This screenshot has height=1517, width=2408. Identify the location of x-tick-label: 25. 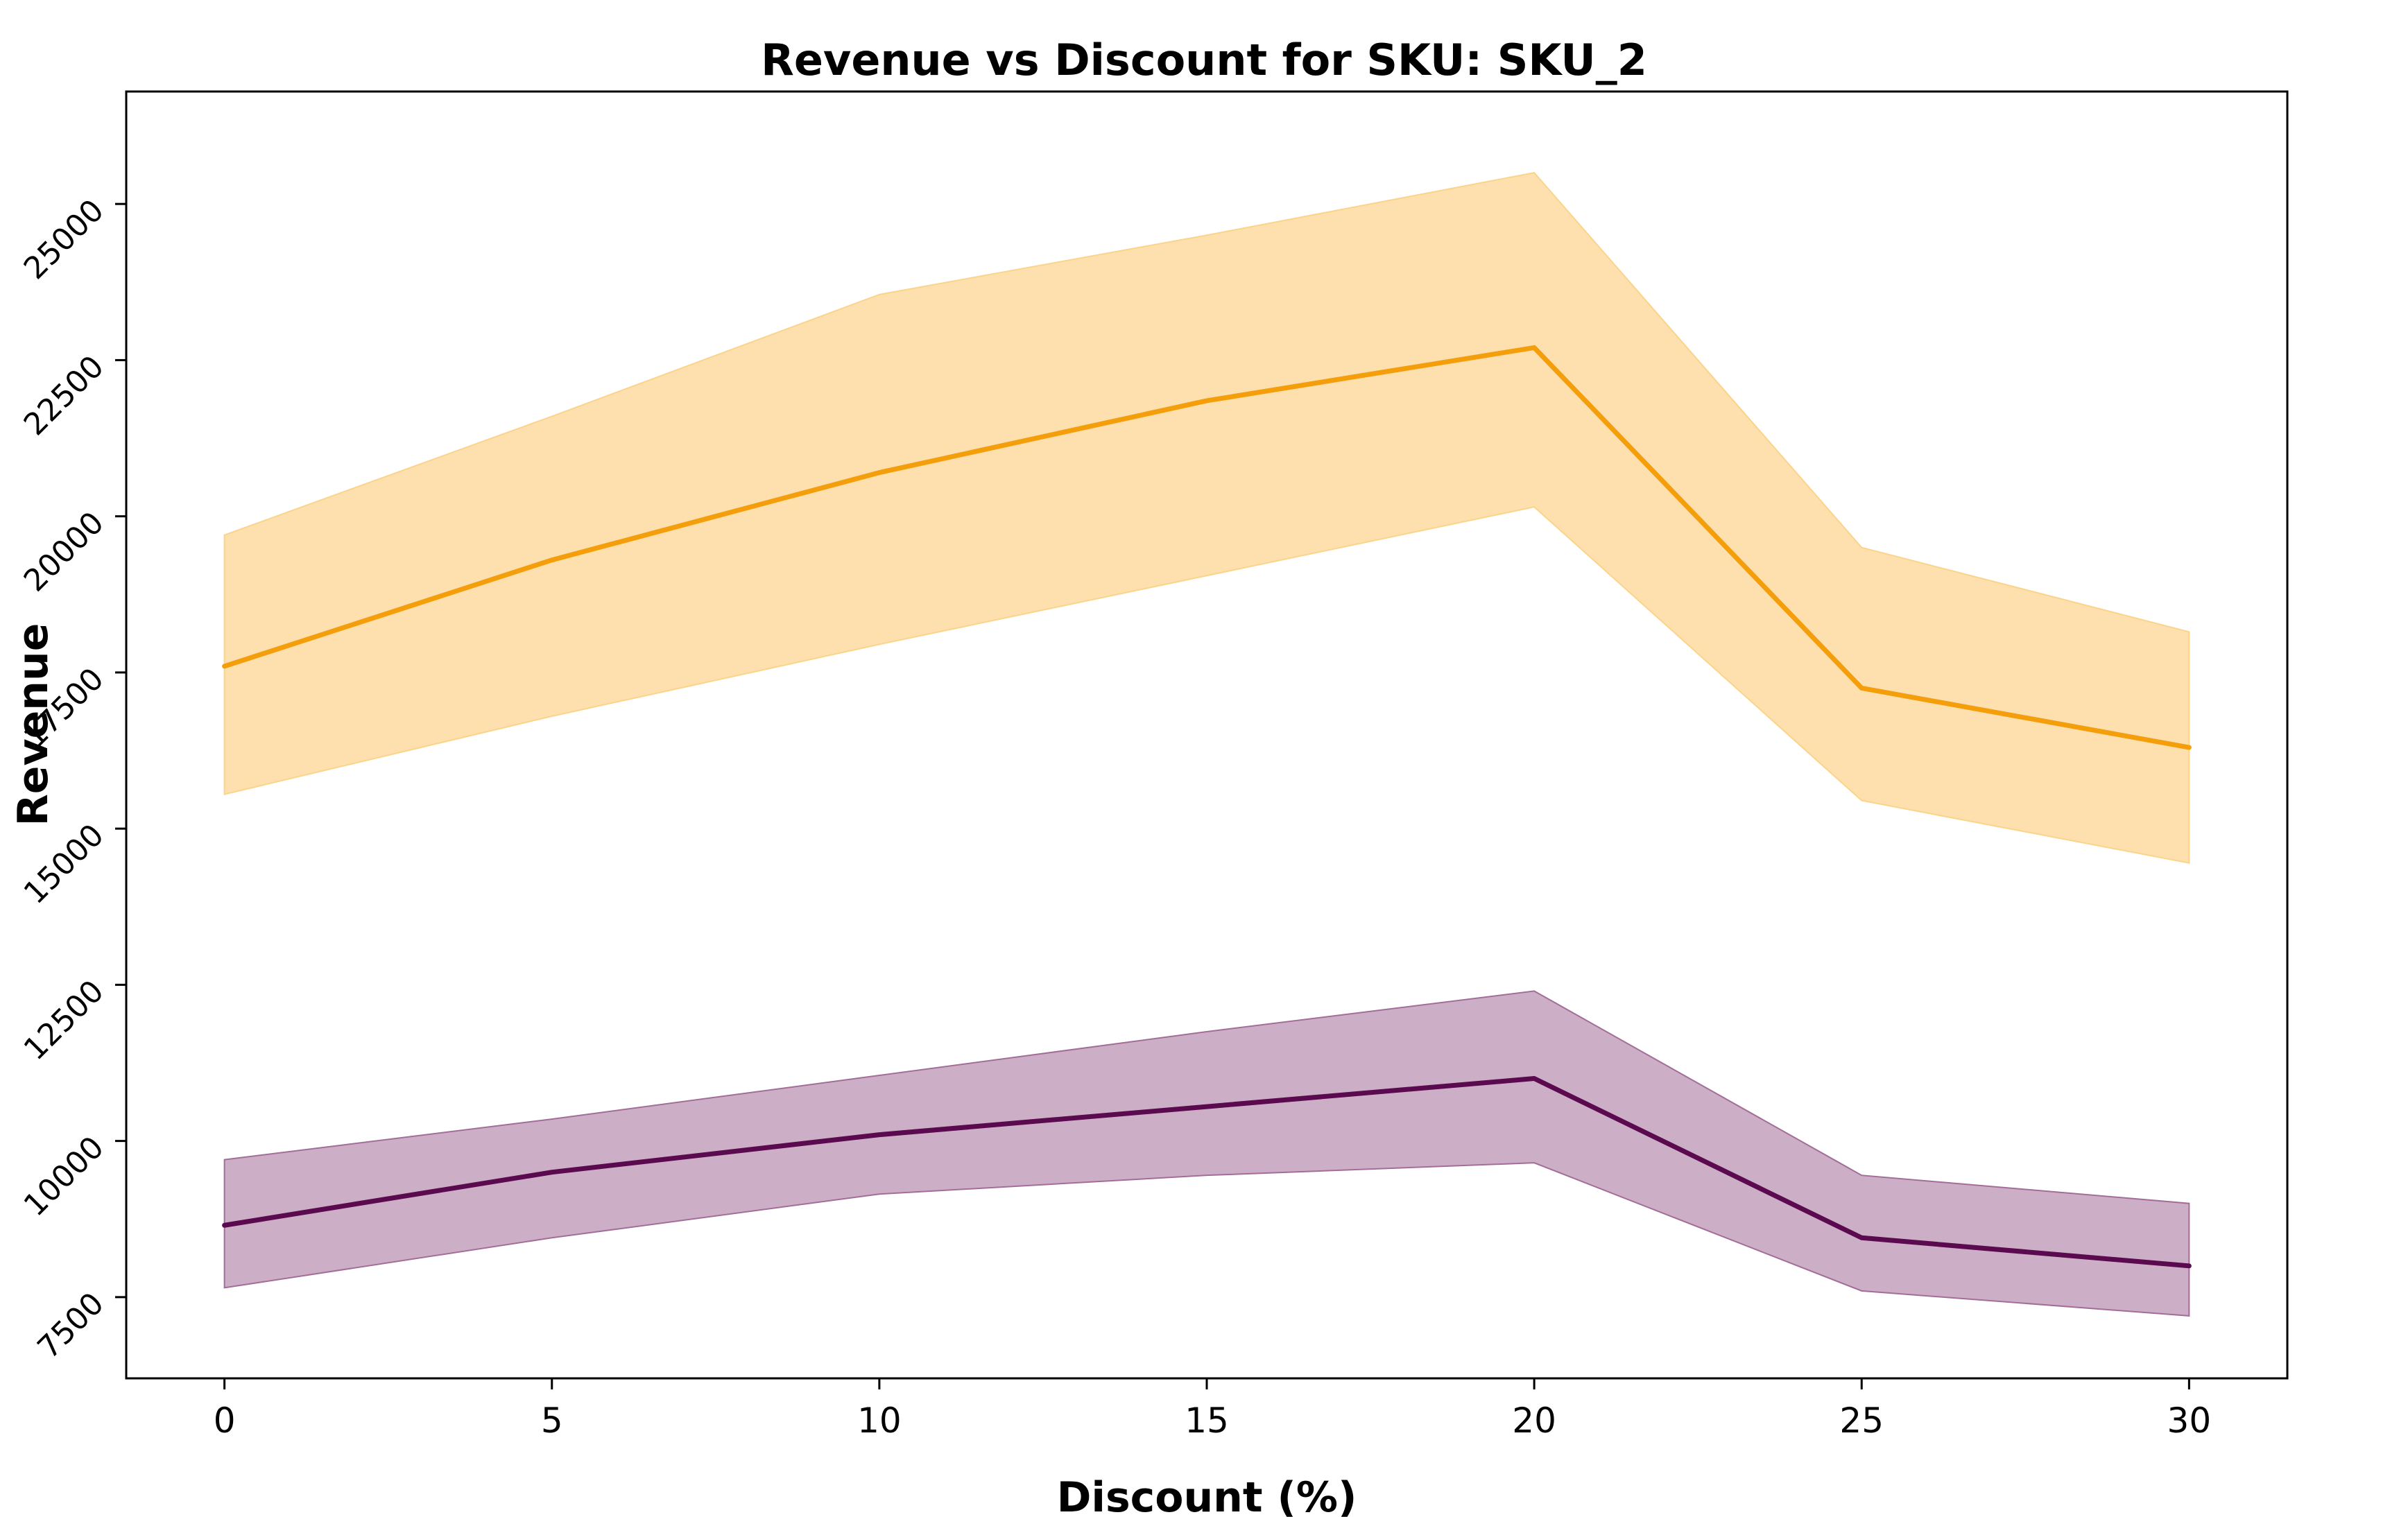
(1861, 1421).